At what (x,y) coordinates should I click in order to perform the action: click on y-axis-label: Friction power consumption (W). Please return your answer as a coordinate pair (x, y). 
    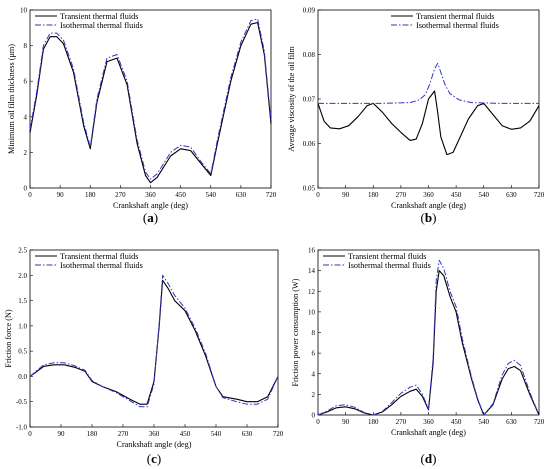
    Looking at the image, I should click on (295, 332).